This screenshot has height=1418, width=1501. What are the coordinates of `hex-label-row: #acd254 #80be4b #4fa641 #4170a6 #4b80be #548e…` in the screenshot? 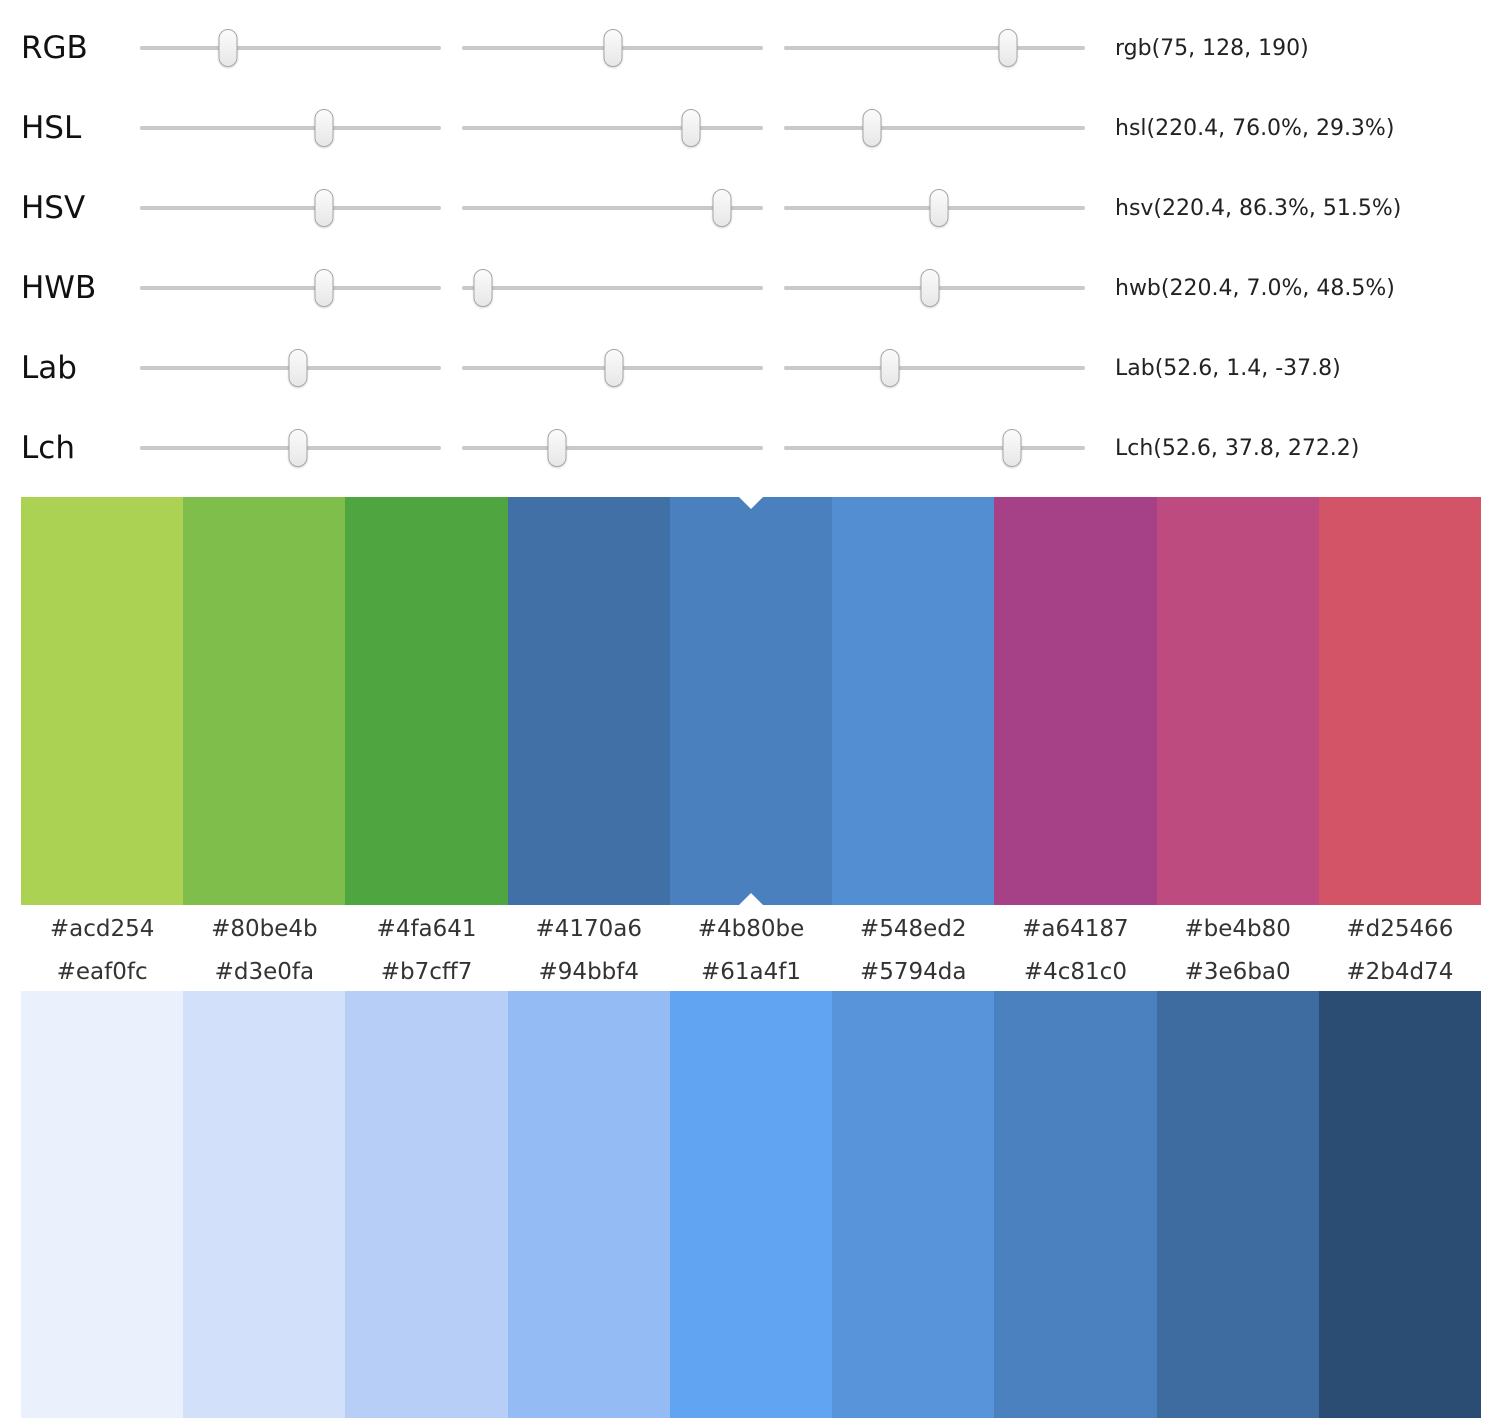 It's located at (751, 928).